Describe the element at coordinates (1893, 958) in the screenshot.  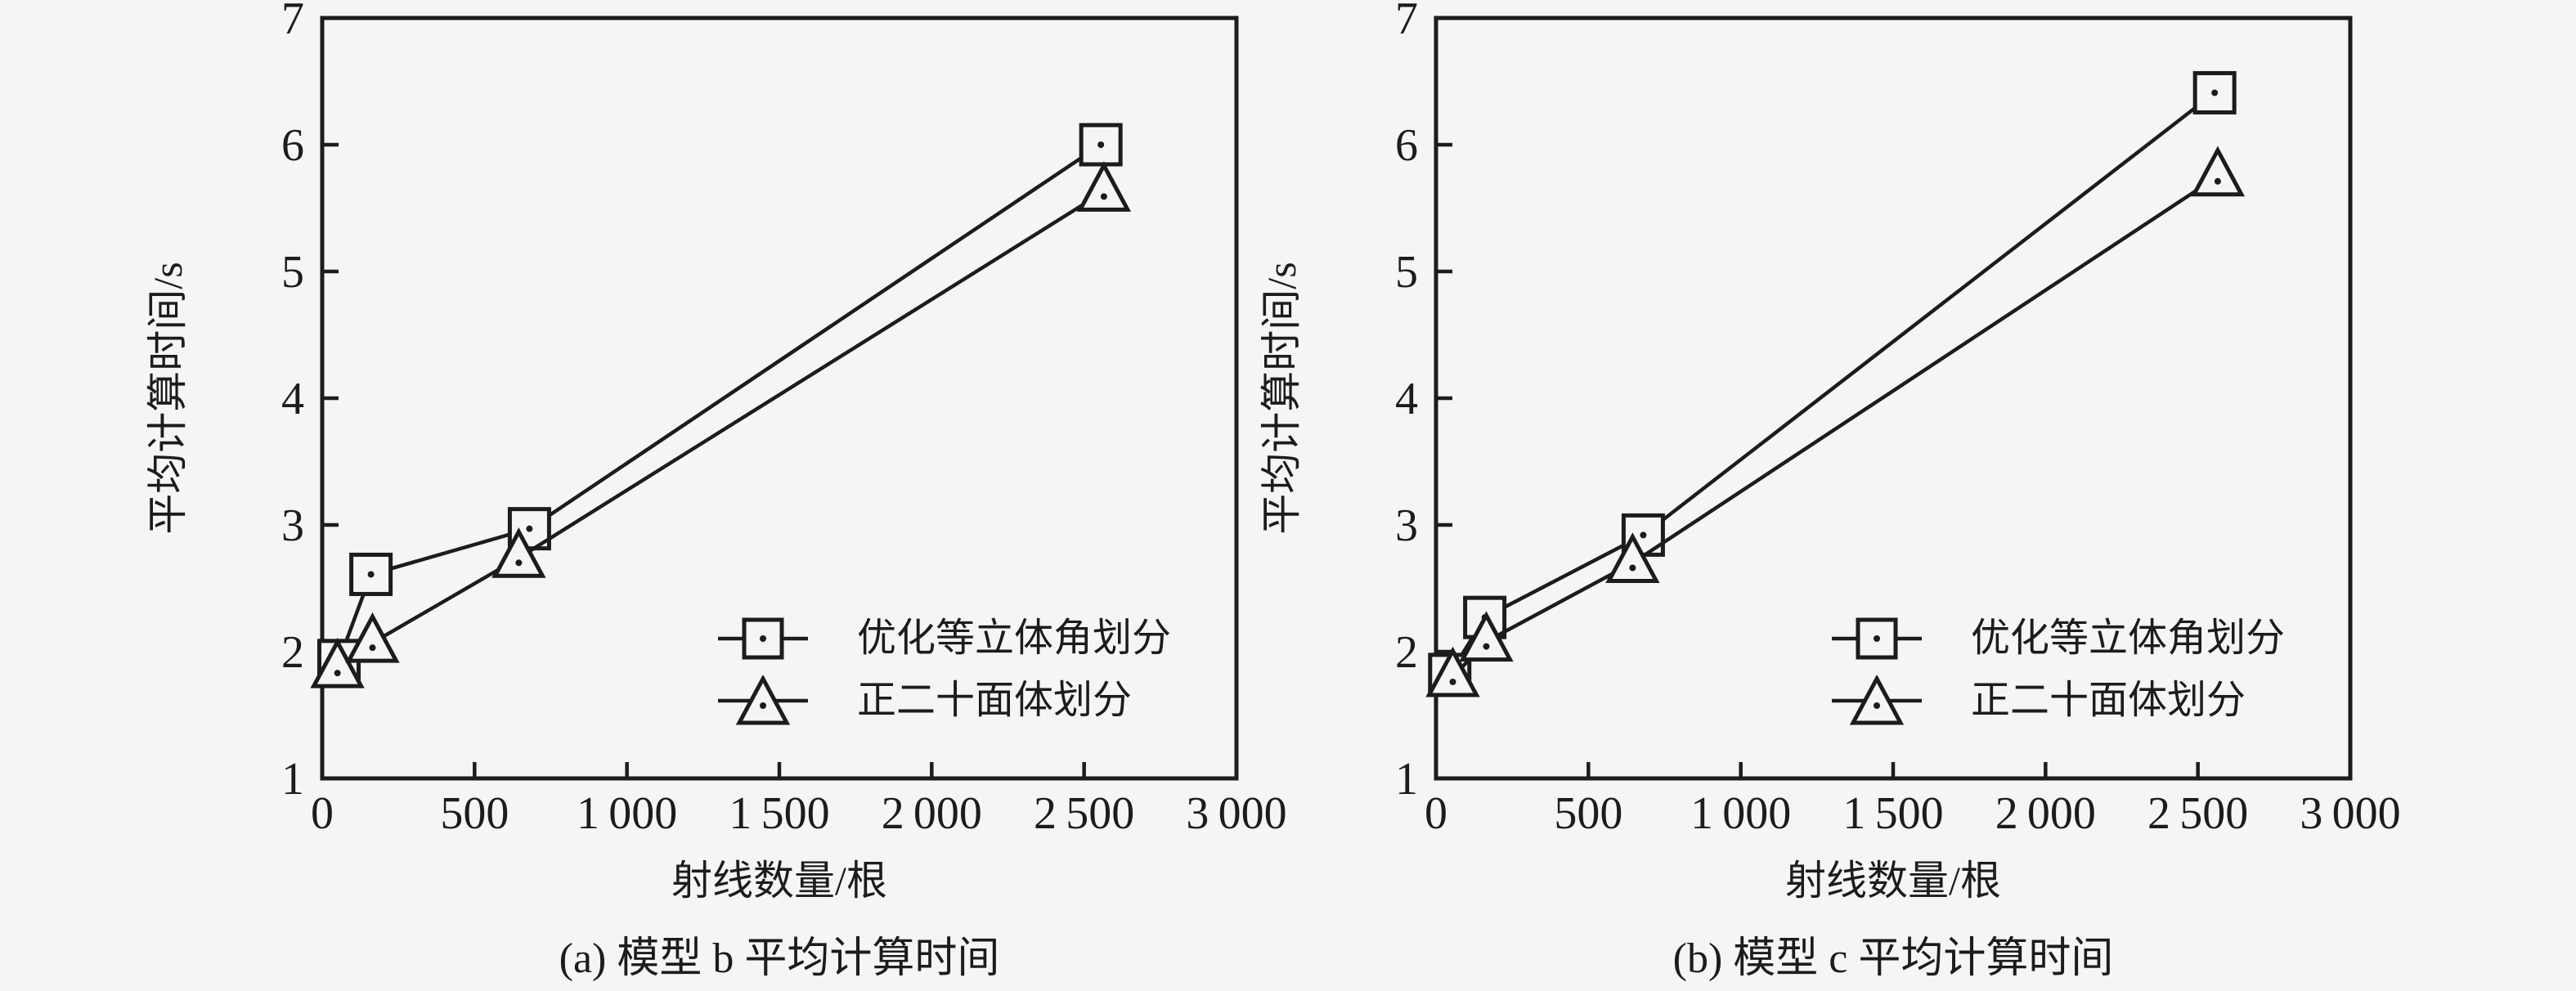
I see `caption-b: (b) 模型 c 平均计算时间` at that location.